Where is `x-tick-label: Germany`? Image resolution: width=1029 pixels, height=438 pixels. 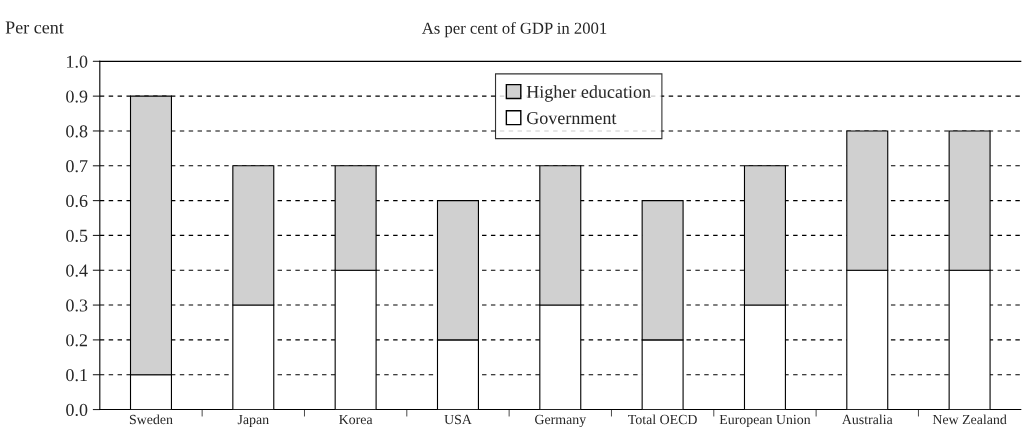
x-tick-label: Germany is located at coordinates (561, 420).